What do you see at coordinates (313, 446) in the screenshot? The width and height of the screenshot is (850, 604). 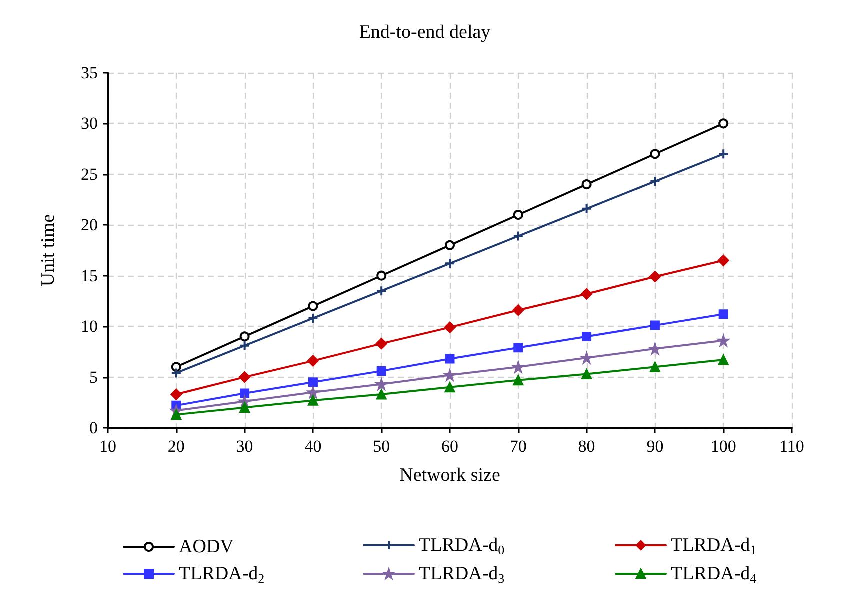 I see `x-tick-label: 40` at bounding box center [313, 446].